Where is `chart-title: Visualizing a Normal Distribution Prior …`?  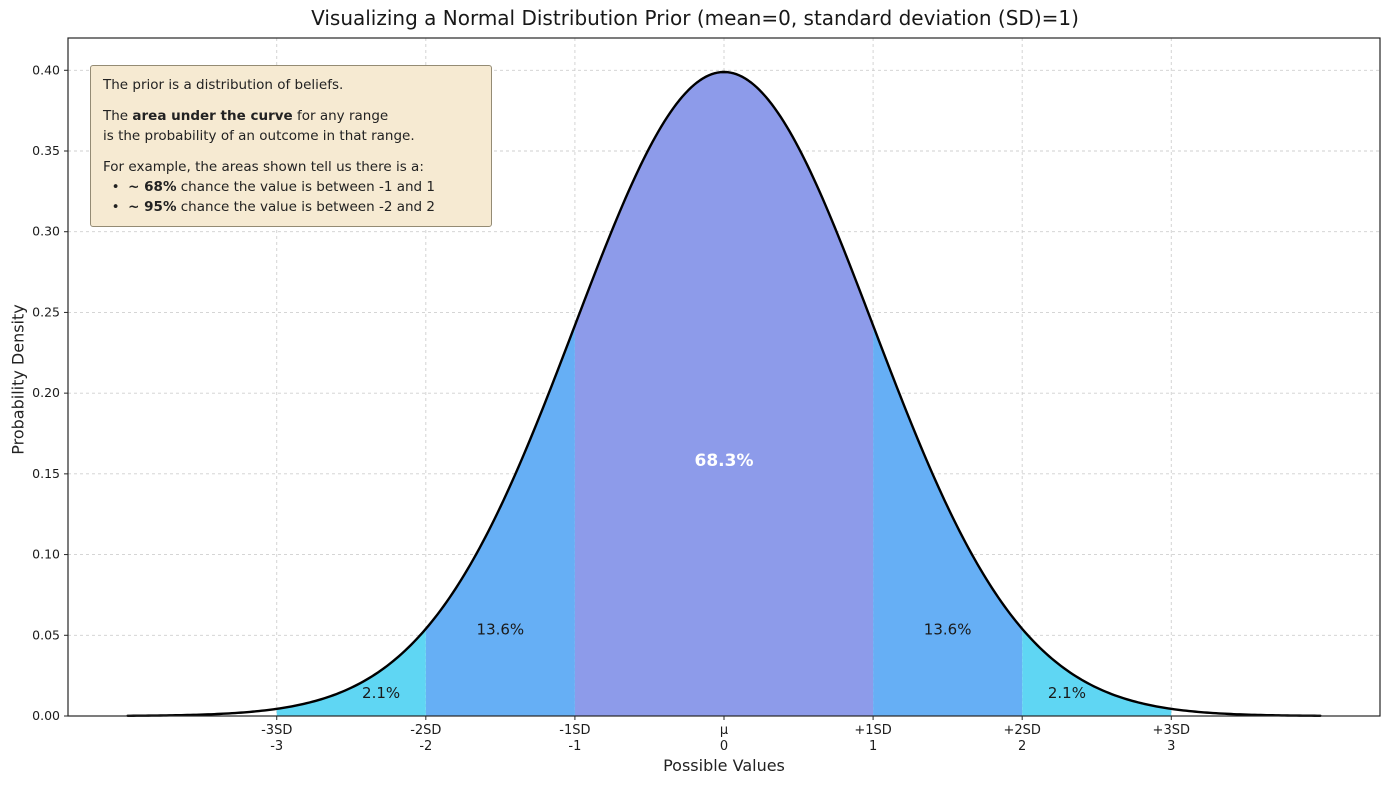
chart-title: Visualizing a Normal Distribution Prior … is located at coordinates (695, 18).